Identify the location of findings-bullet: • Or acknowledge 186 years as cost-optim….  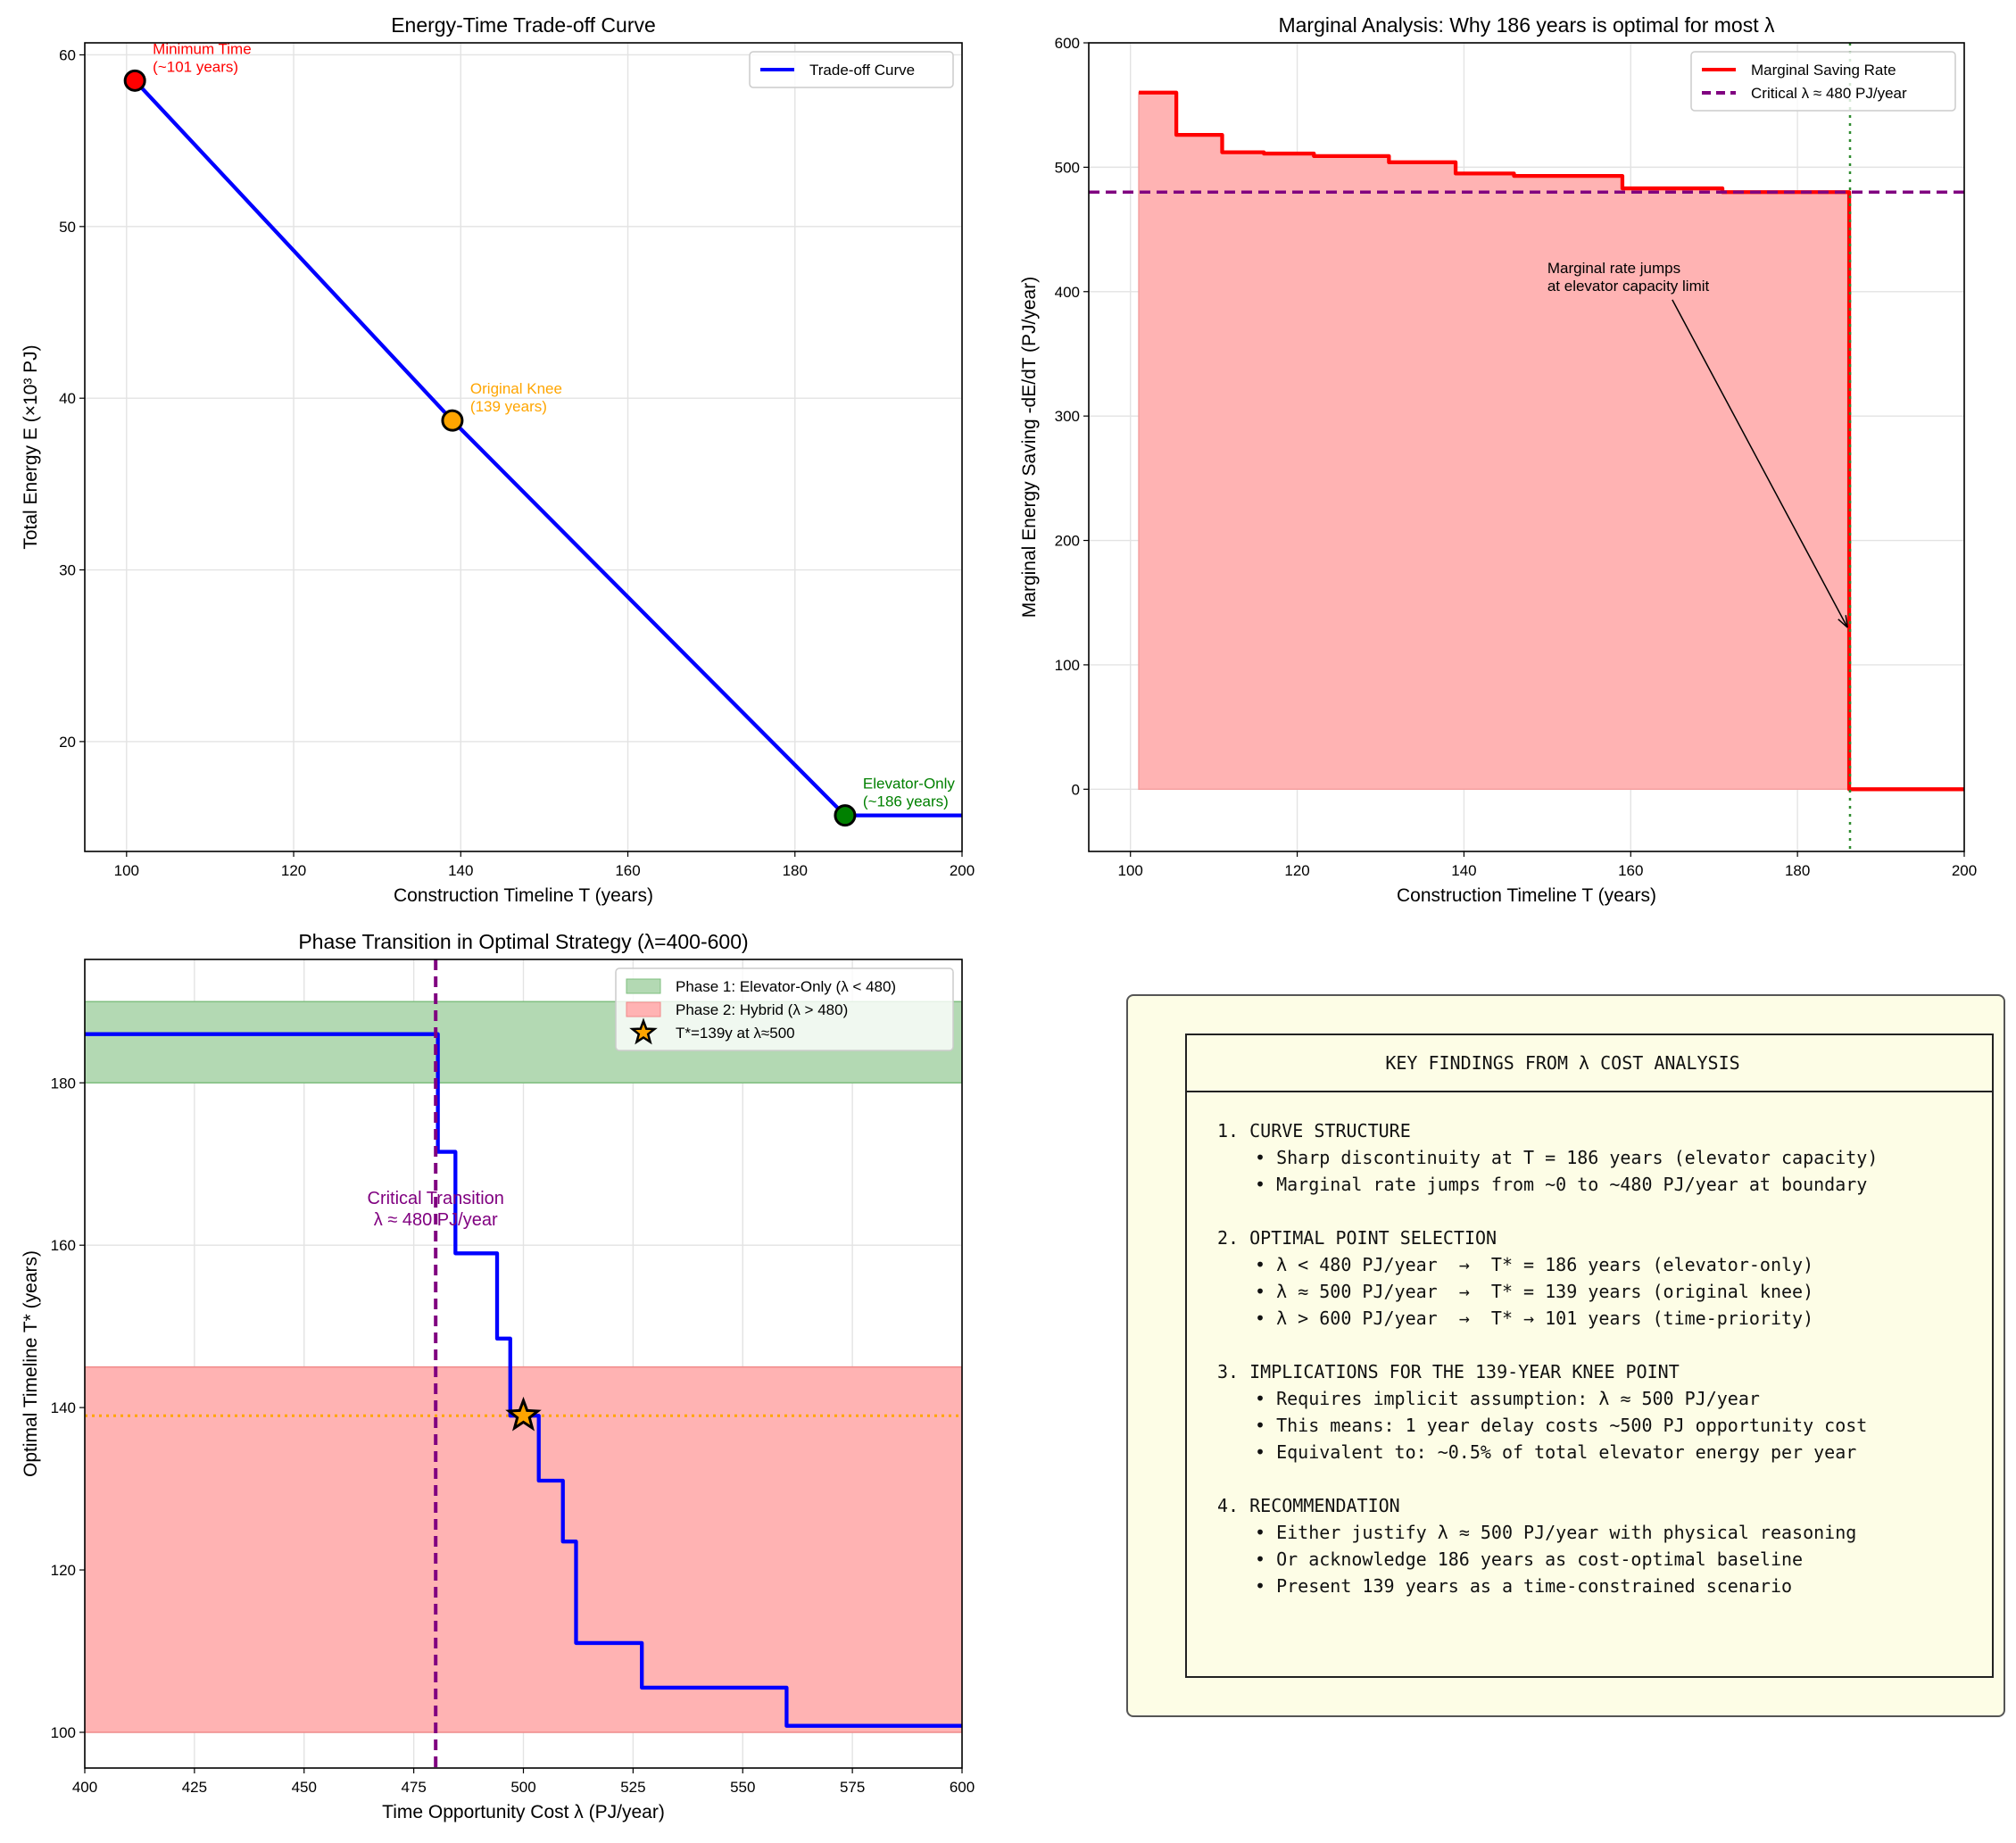
(1529, 1559).